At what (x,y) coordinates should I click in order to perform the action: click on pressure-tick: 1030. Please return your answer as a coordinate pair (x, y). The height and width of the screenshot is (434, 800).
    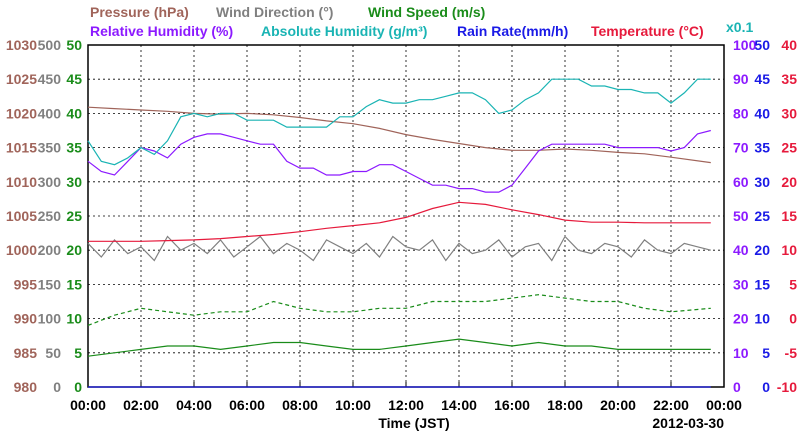
    Looking at the image, I should click on (21, 45).